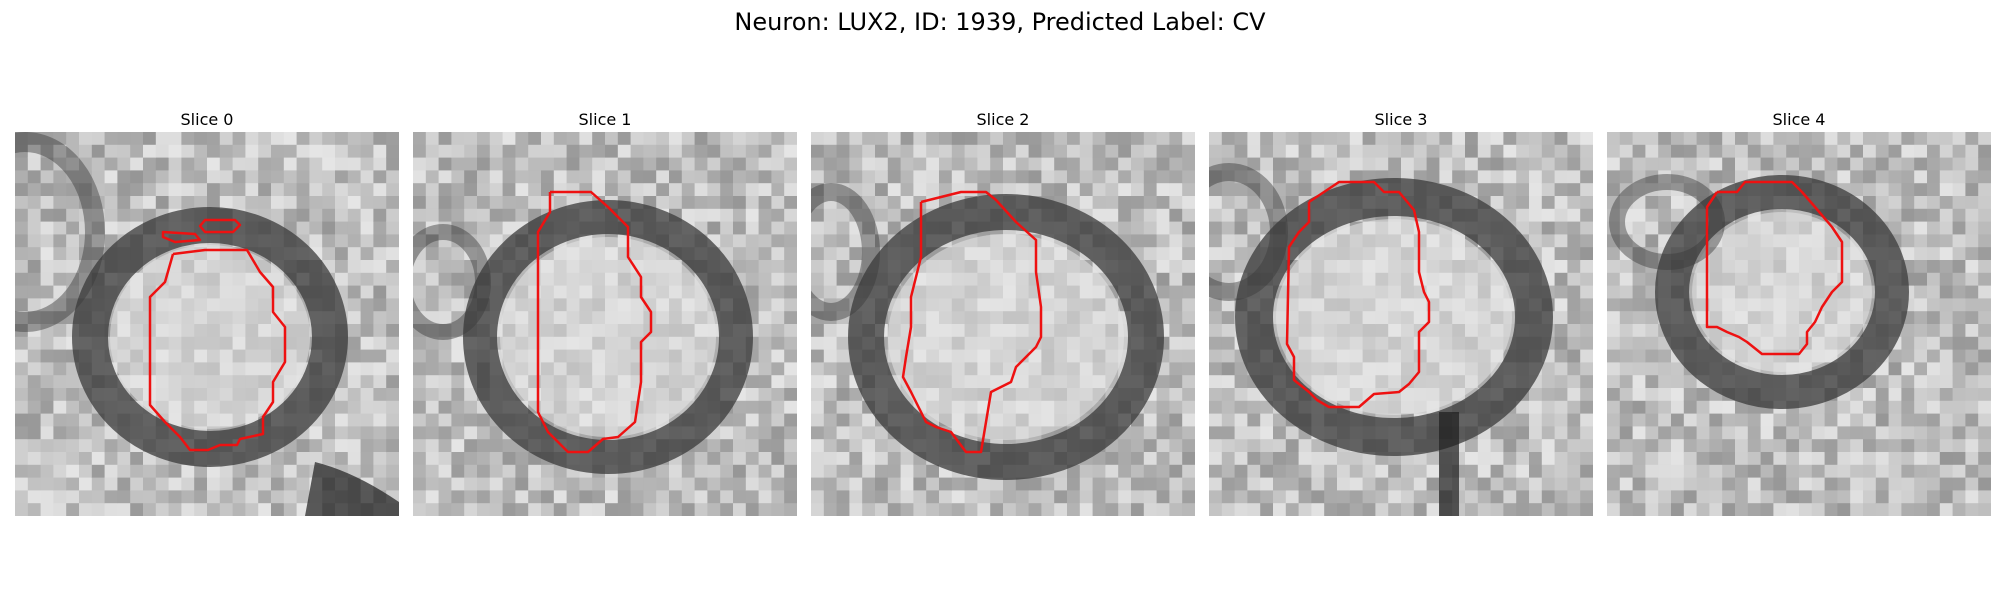 Image resolution: width=2000 pixels, height=600 pixels. What do you see at coordinates (605, 119) in the screenshot?
I see `slice-title: Slice 1` at bounding box center [605, 119].